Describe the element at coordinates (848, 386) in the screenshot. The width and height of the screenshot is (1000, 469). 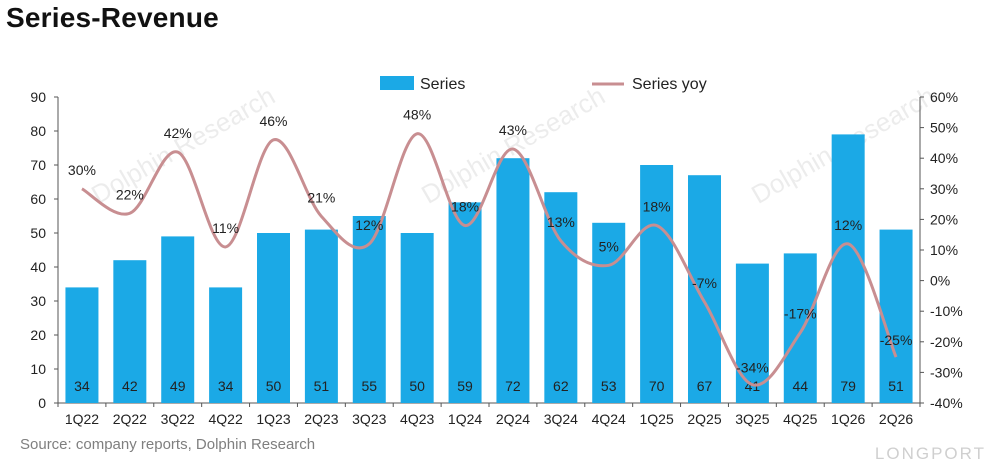
I see `bar-value-label: 79` at that location.